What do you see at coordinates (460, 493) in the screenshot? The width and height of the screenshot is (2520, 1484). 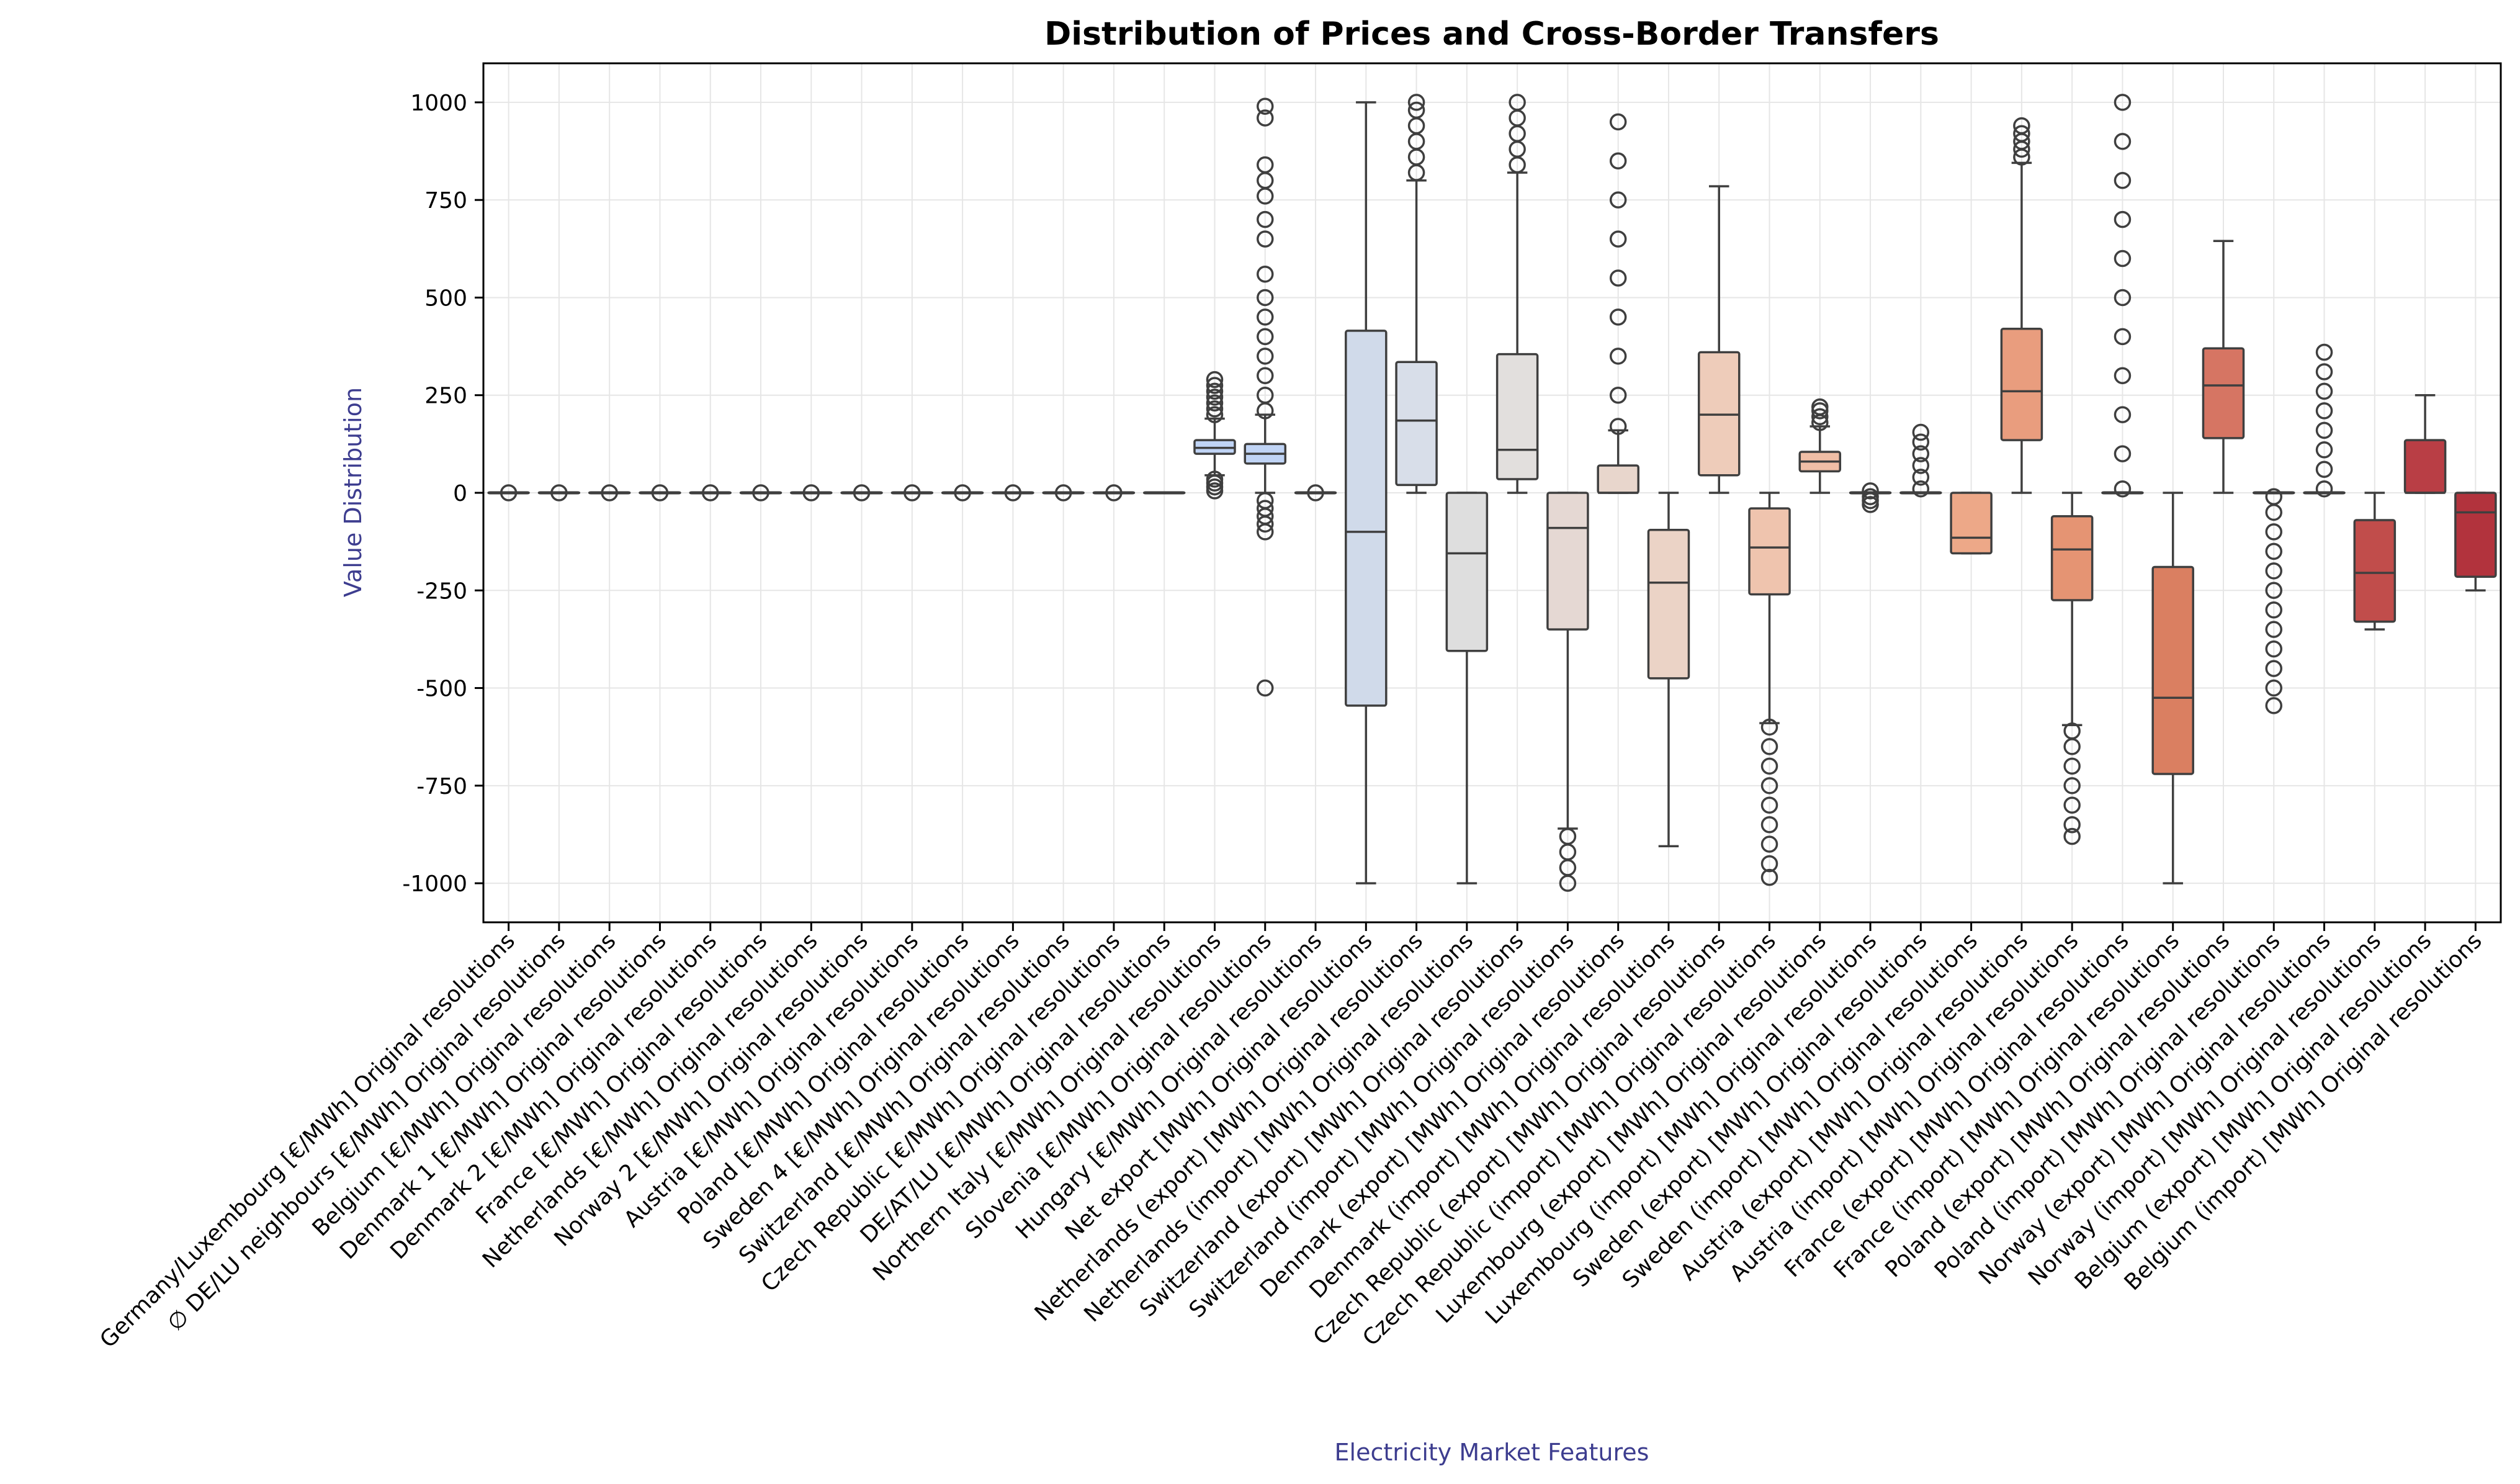 I see `y-tick-label: 0` at bounding box center [460, 493].